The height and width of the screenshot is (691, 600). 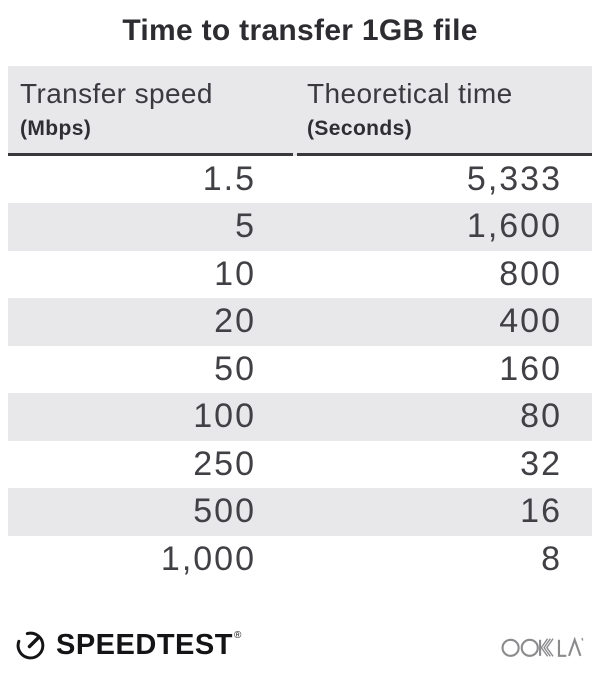 What do you see at coordinates (229, 178) in the screenshot?
I see `transfer-speed-cell: 1.5` at bounding box center [229, 178].